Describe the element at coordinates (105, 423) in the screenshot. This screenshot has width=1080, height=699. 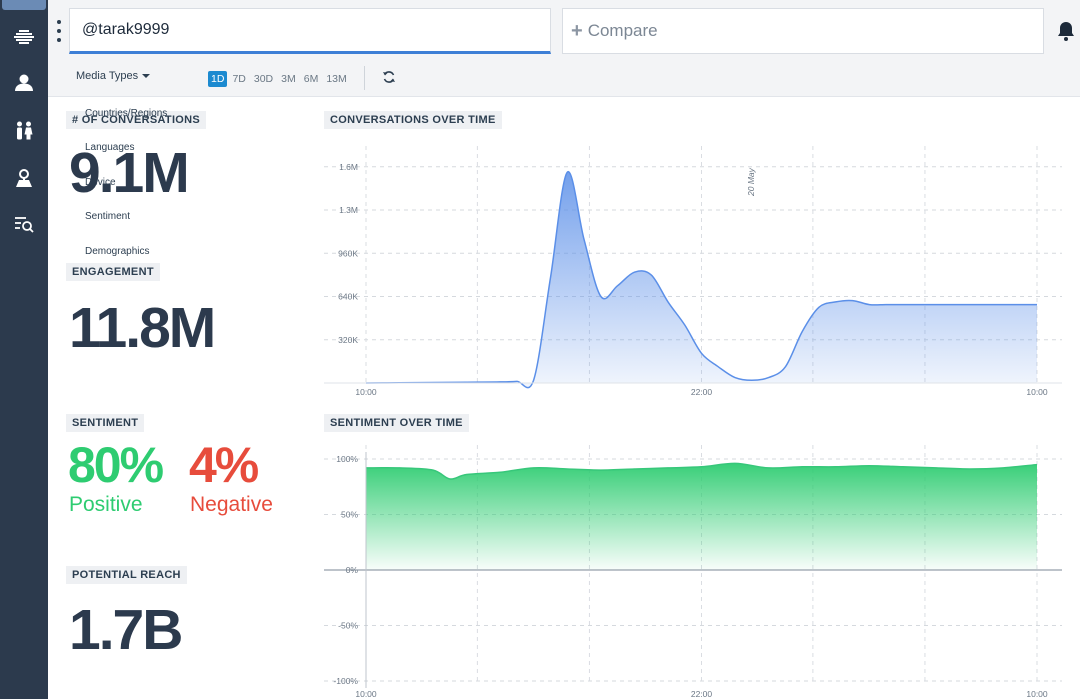
I see `sentiment-label: SENTIMENT` at that location.